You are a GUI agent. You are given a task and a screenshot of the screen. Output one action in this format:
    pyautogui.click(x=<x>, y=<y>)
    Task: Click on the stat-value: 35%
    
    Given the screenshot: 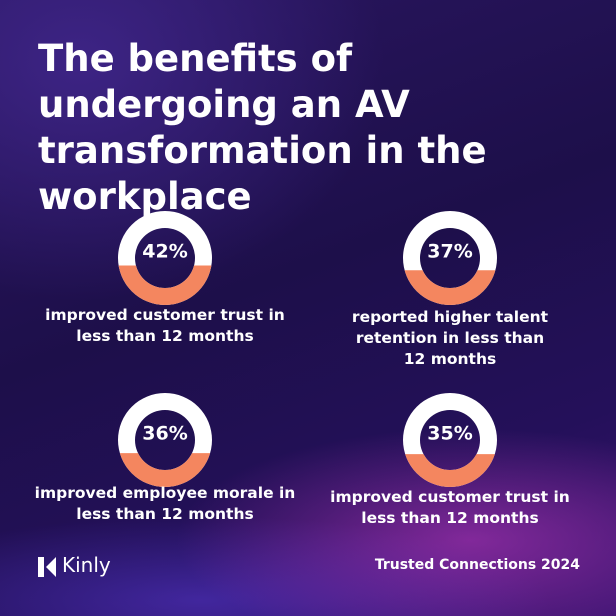 What is the action you would take?
    pyautogui.click(x=449, y=434)
    